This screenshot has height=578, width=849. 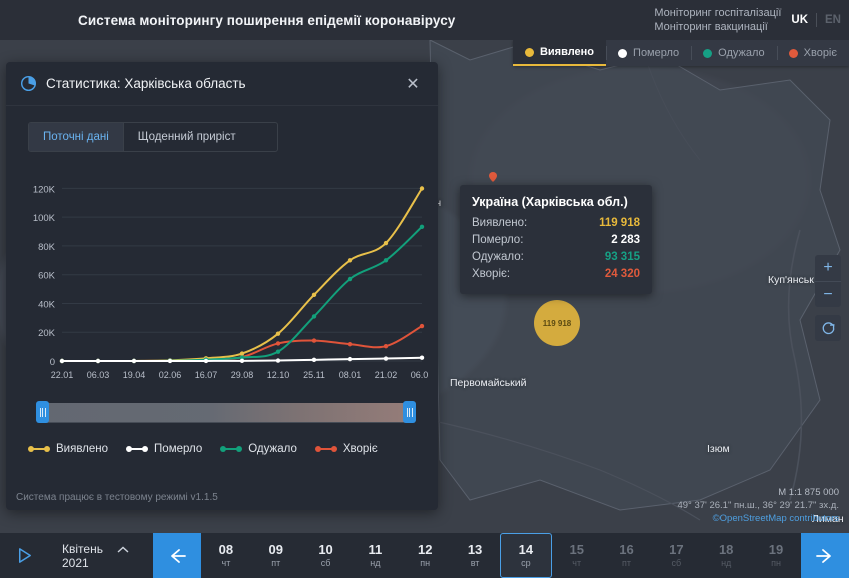 I want to click on month-label: Квітень, so click(x=82, y=548).